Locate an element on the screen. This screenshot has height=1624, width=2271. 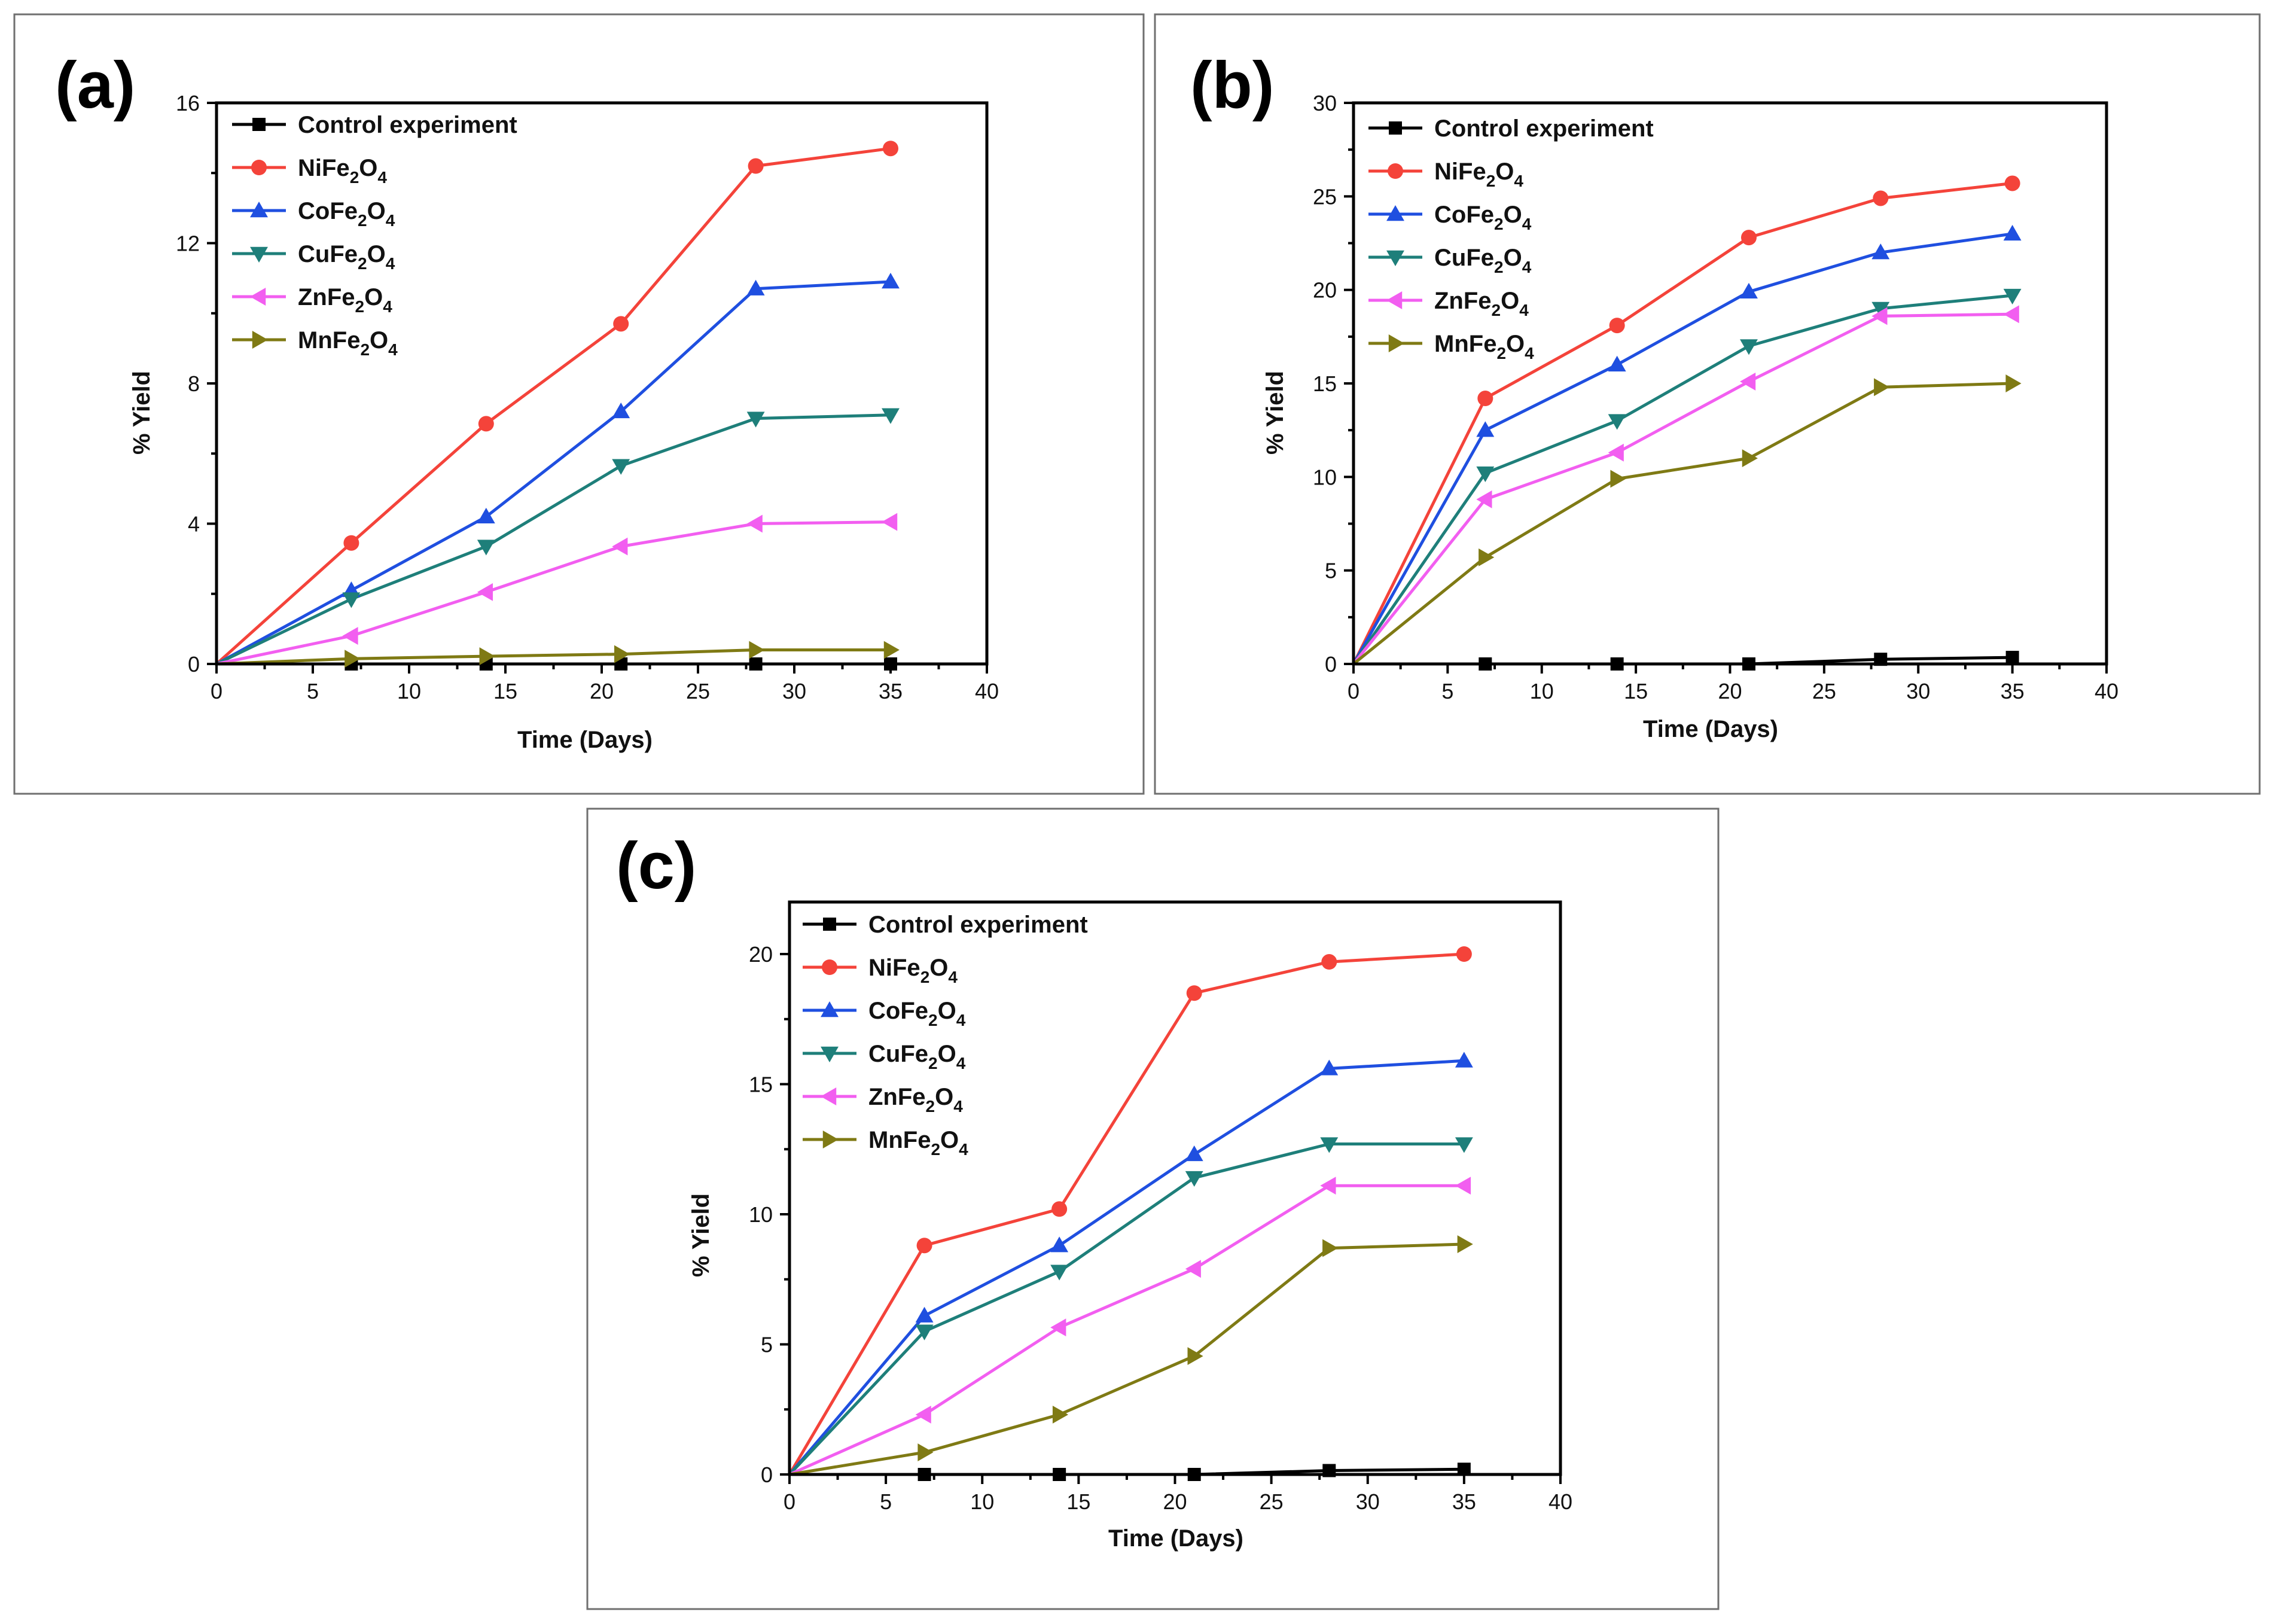
panel-a-y-tick-label-3: 12 is located at coordinates (188, 244).